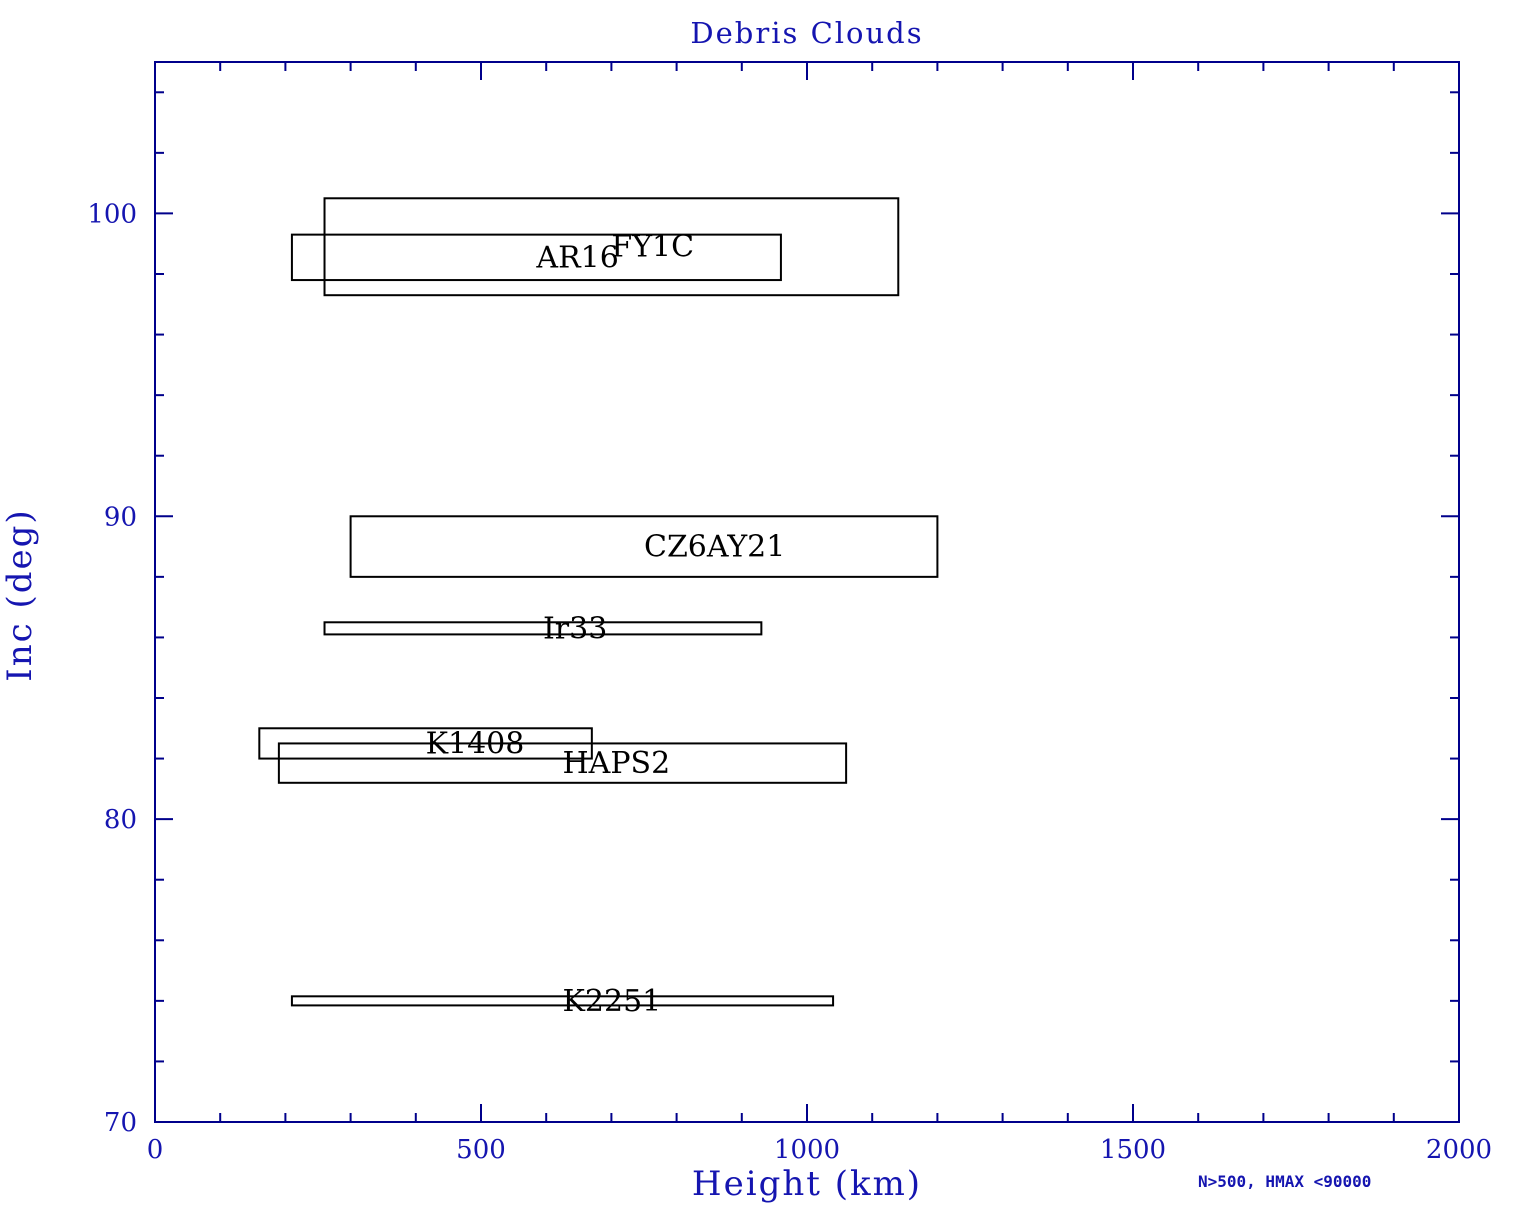  Describe the element at coordinates (562, 1001) in the screenshot. I see `cloud-box-K2251` at that location.